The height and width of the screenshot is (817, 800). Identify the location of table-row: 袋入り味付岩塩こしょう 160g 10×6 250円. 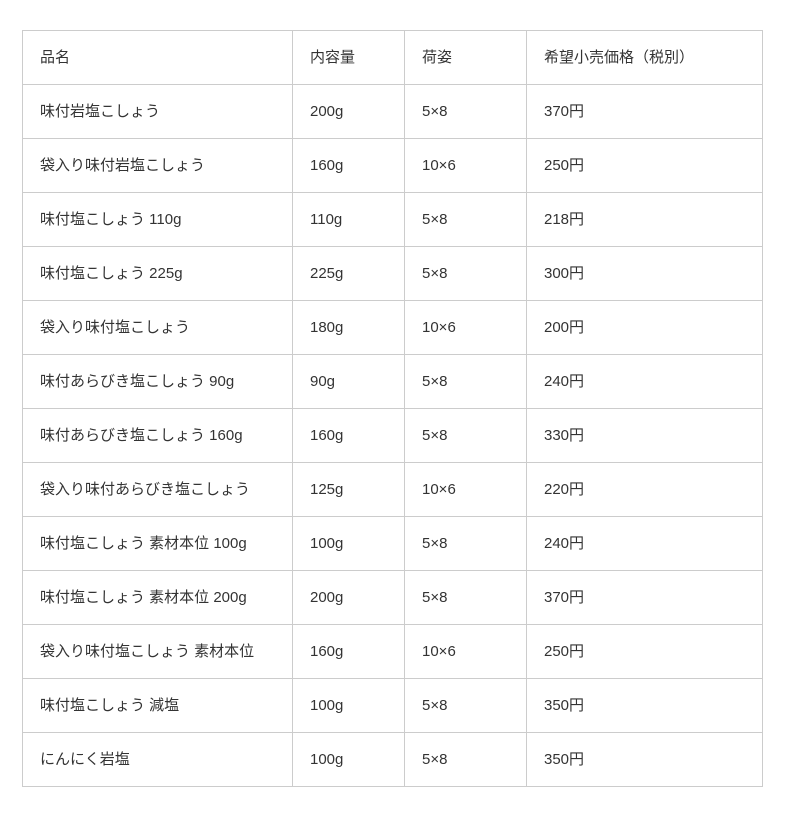
(392, 165).